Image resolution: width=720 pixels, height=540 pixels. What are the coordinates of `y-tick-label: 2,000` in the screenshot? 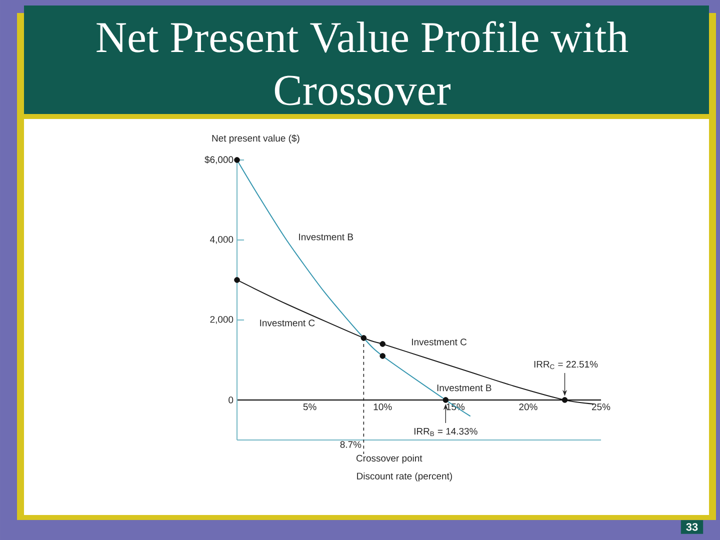 It's located at (222, 320).